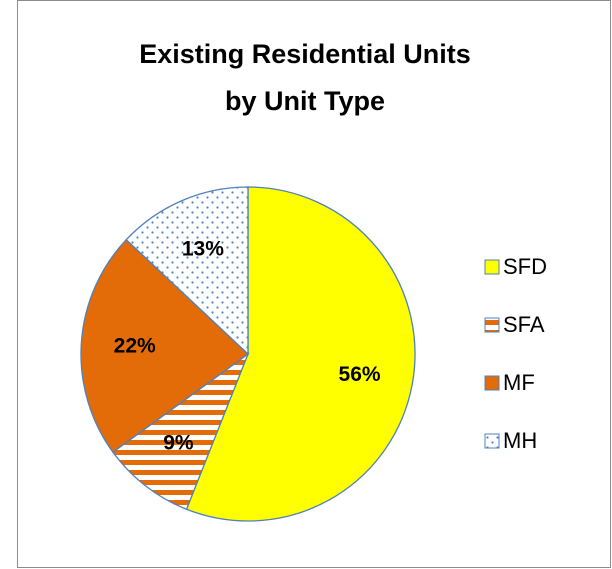 The image size is (612, 569). I want to click on value-label: 56%, so click(360, 374).